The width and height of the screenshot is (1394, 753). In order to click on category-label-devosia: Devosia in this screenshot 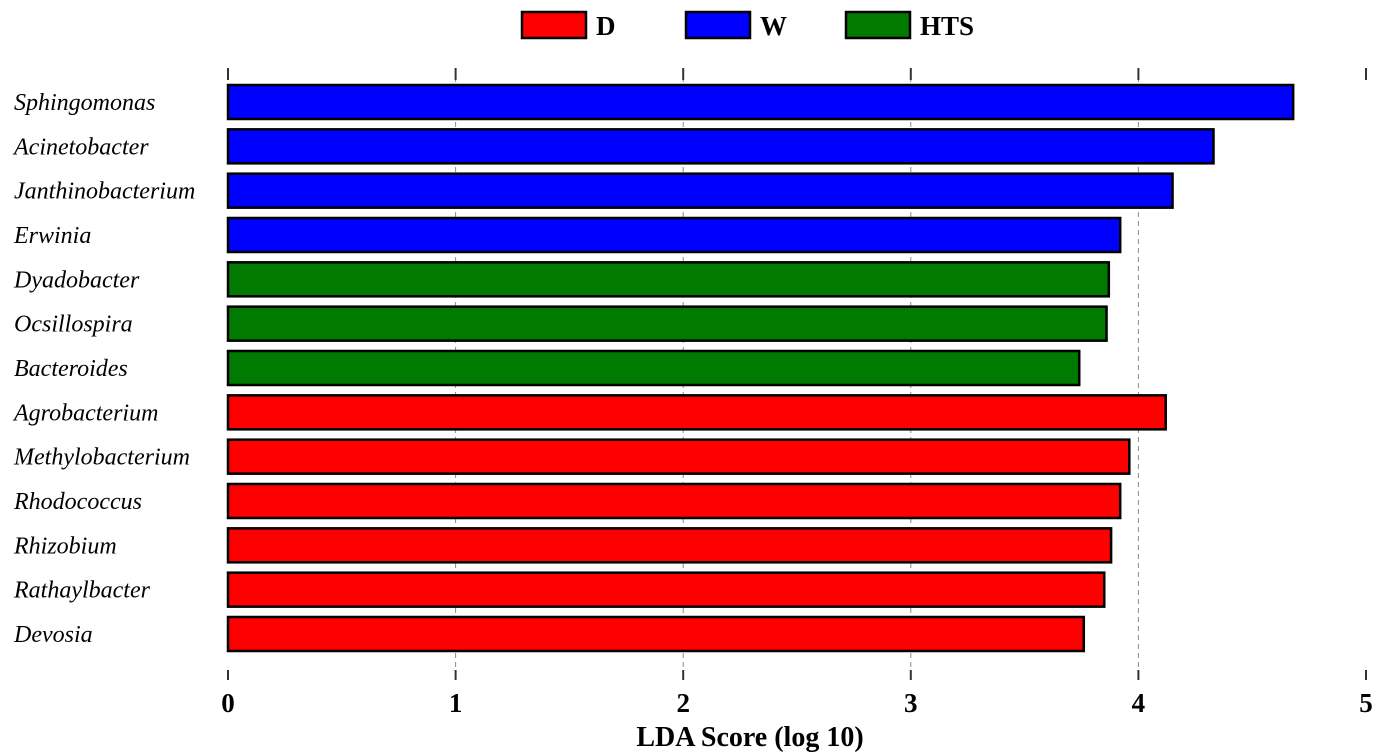, I will do `click(53, 635)`.